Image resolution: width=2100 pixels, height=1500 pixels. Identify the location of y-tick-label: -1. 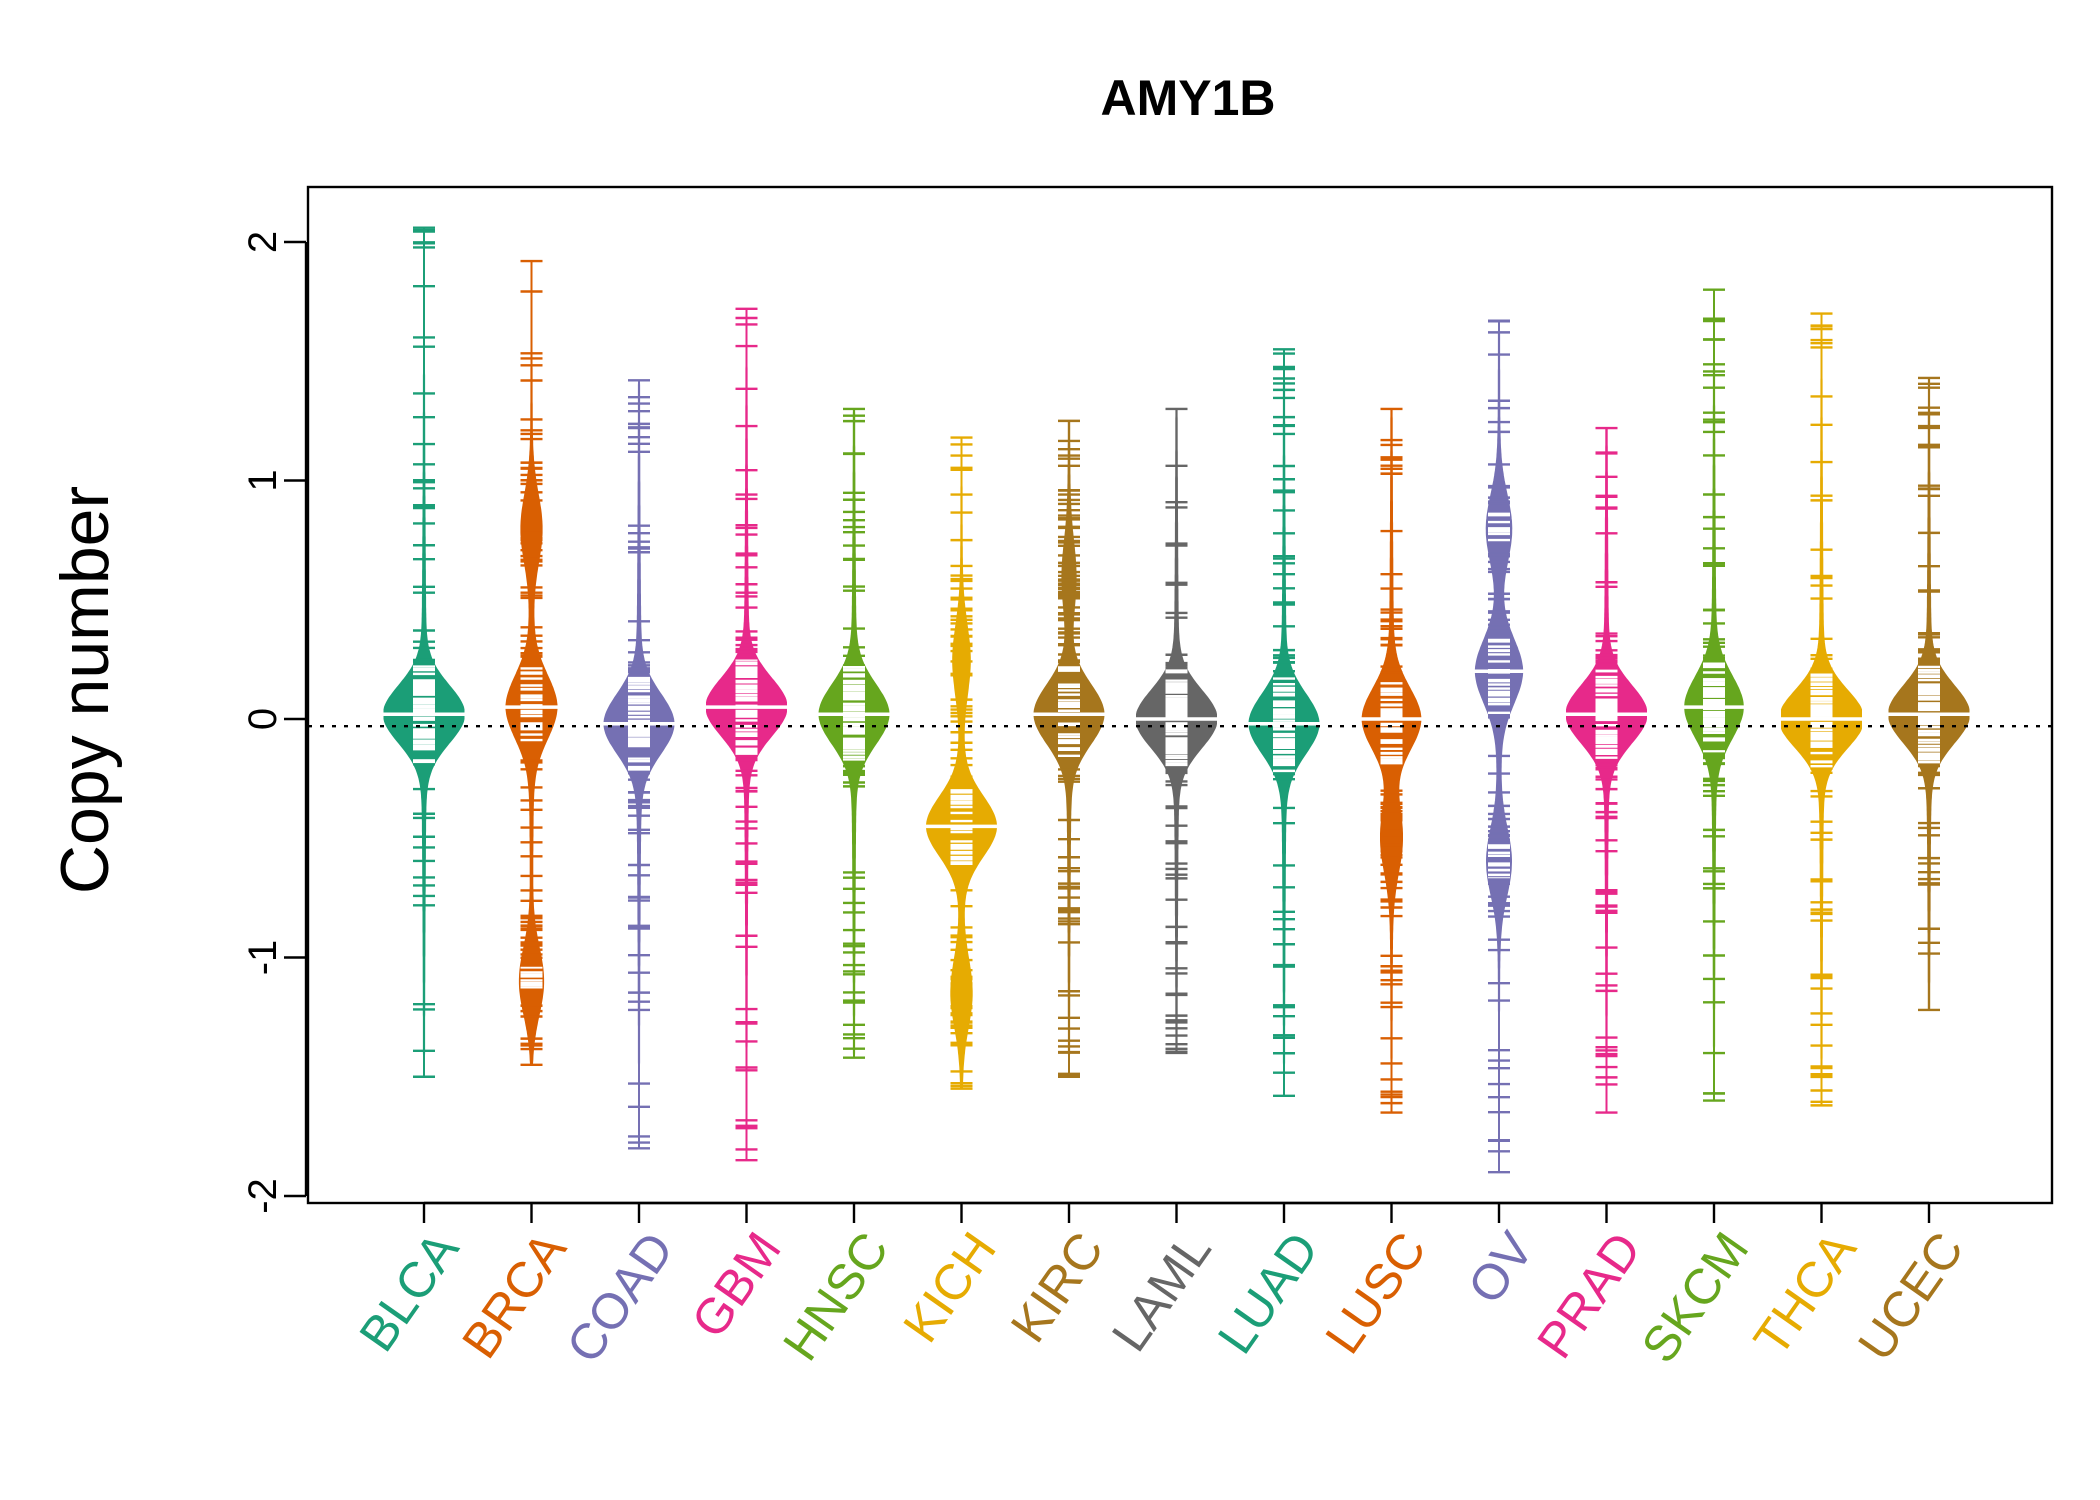
(263, 958).